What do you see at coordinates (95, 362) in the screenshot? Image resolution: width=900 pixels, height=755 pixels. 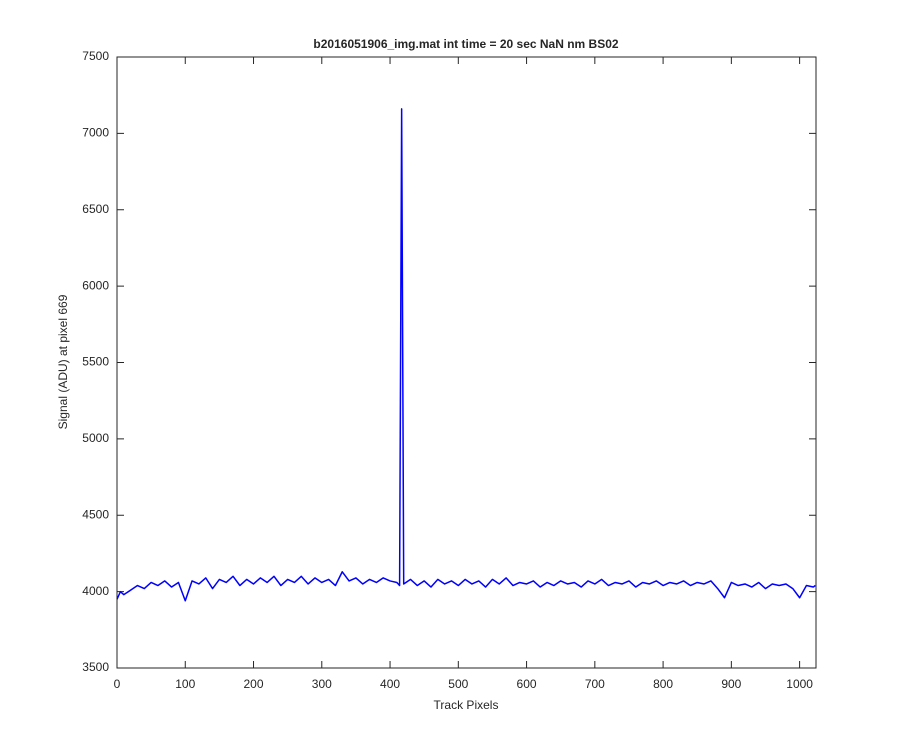 I see `y-tick-label: 5500` at bounding box center [95, 362].